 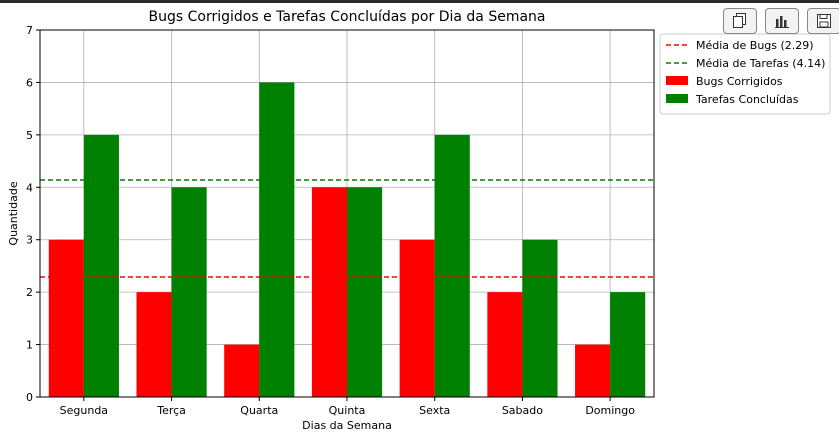 I want to click on x-tick-label: Quinta, so click(x=347, y=410).